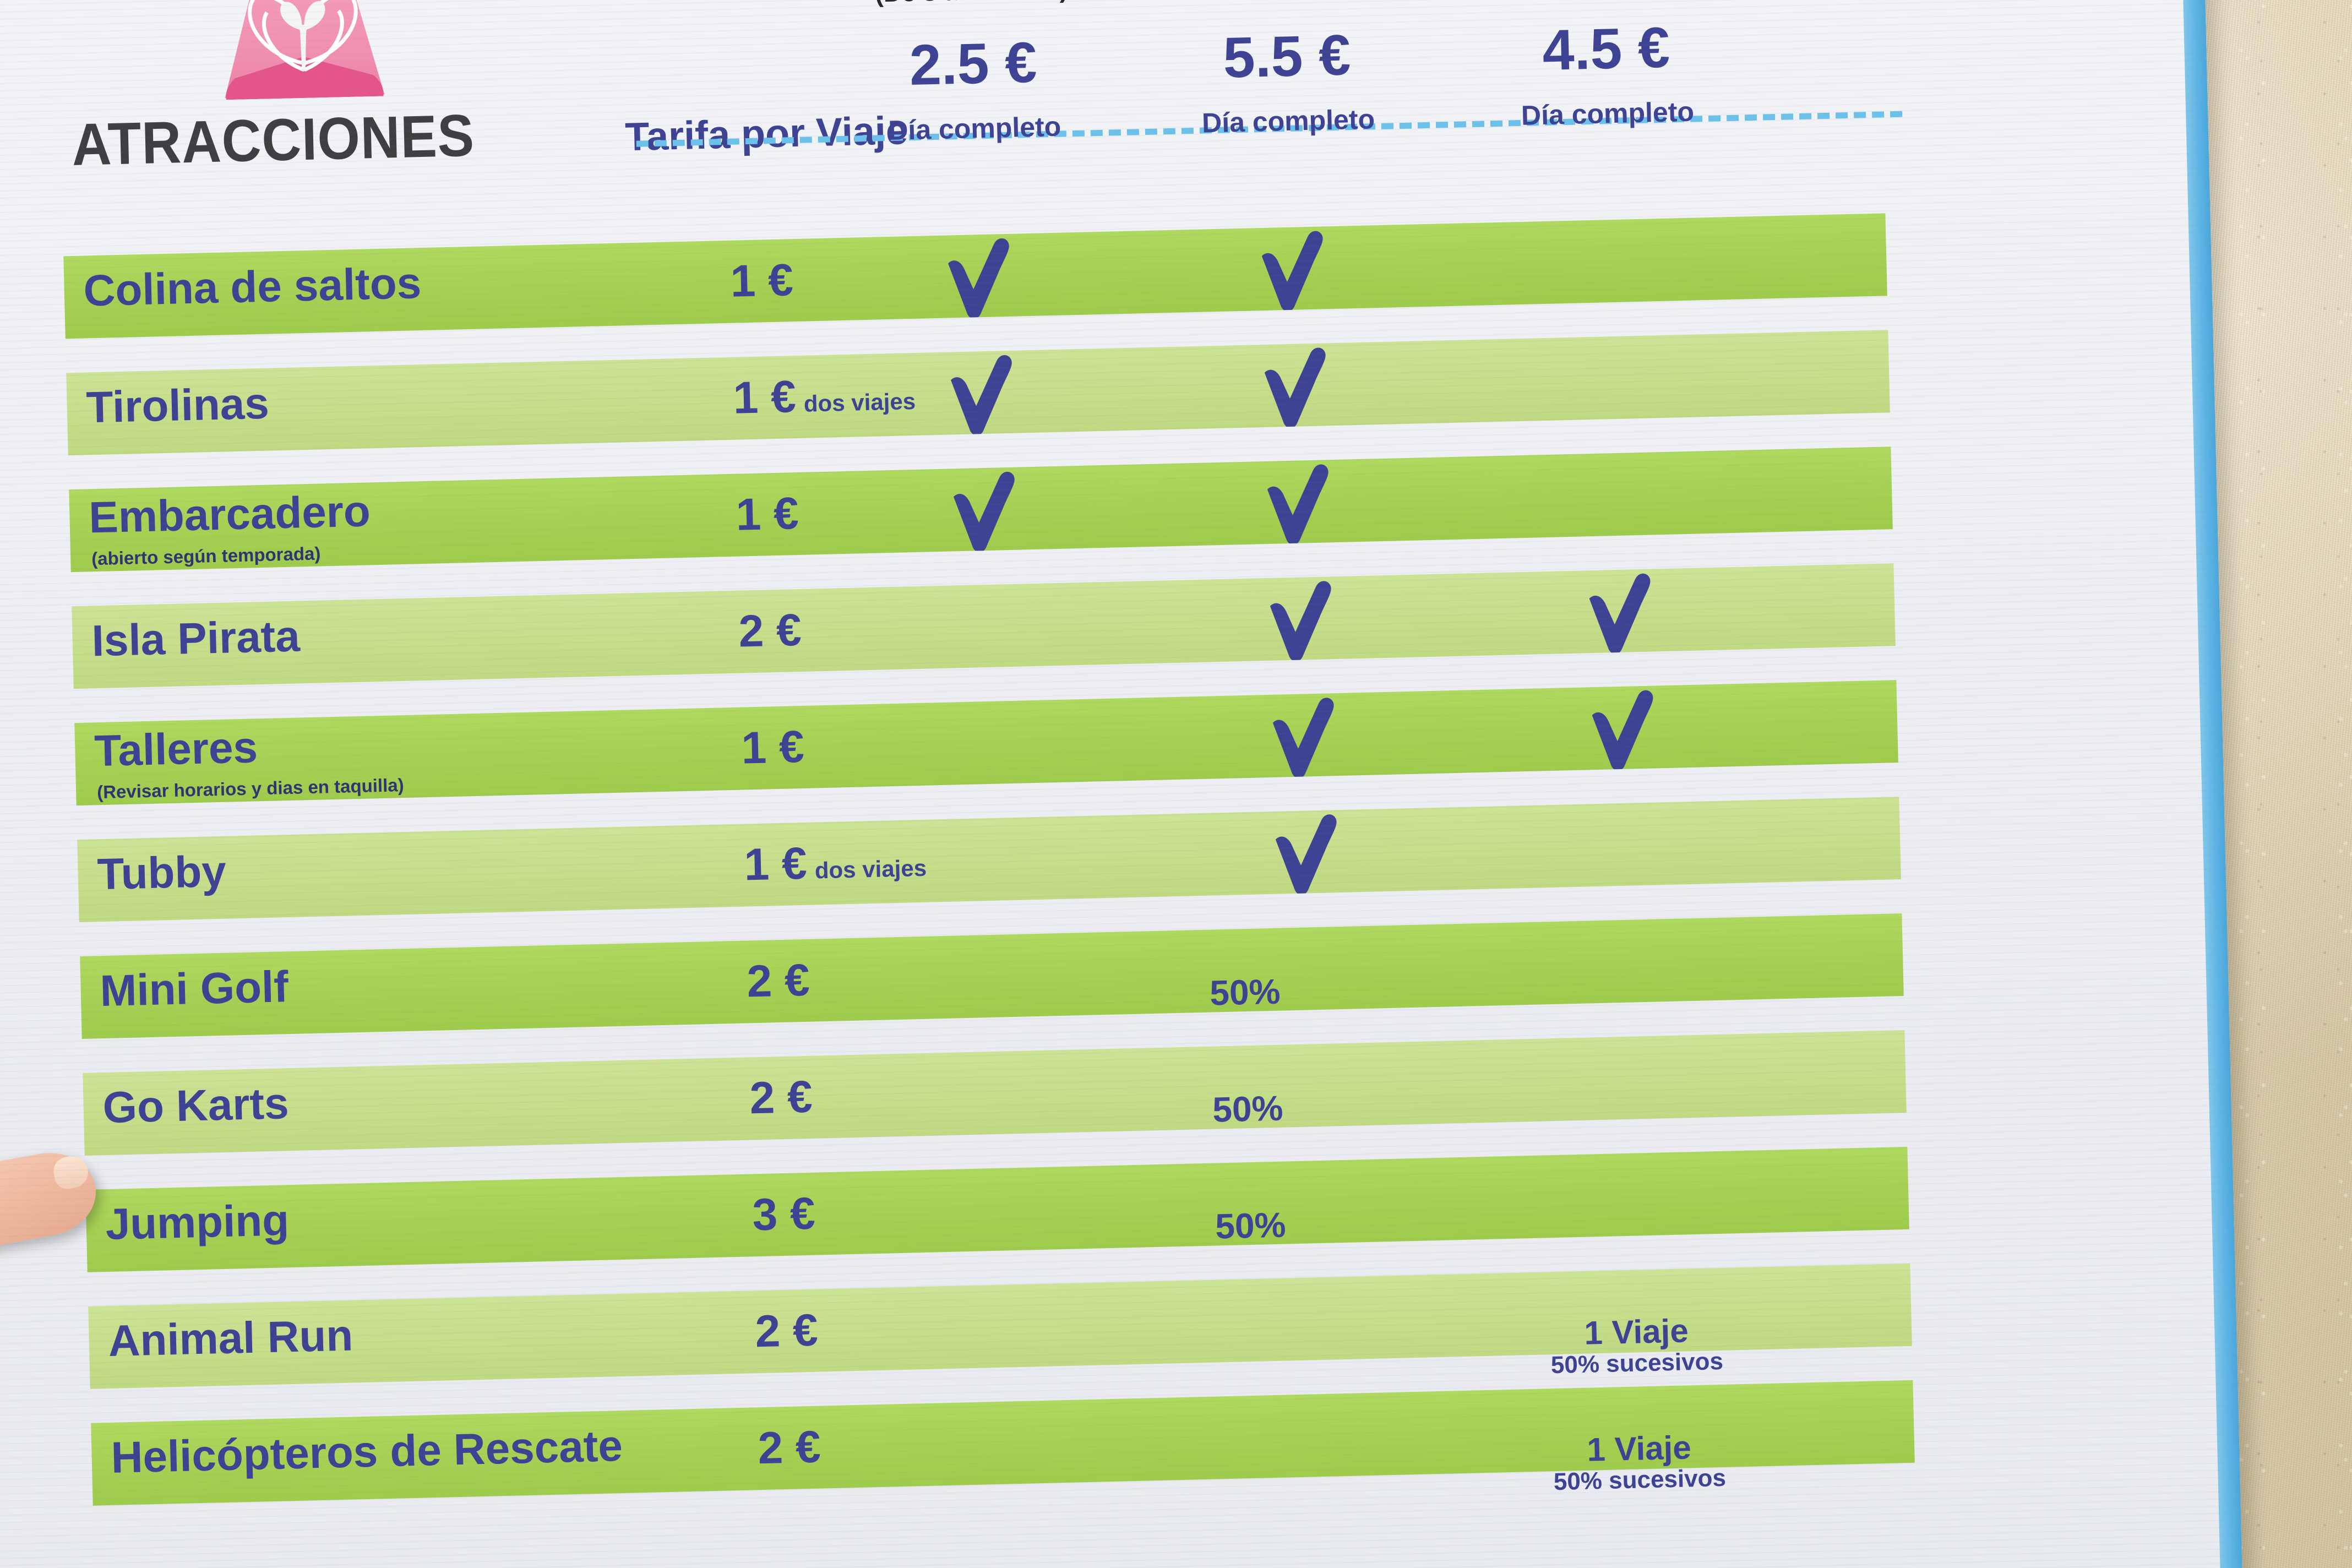 The width and height of the screenshot is (2352, 1568). Describe the element at coordinates (1288, 122) in the screenshot. I see `price-column-2-sub: Día completo` at that location.